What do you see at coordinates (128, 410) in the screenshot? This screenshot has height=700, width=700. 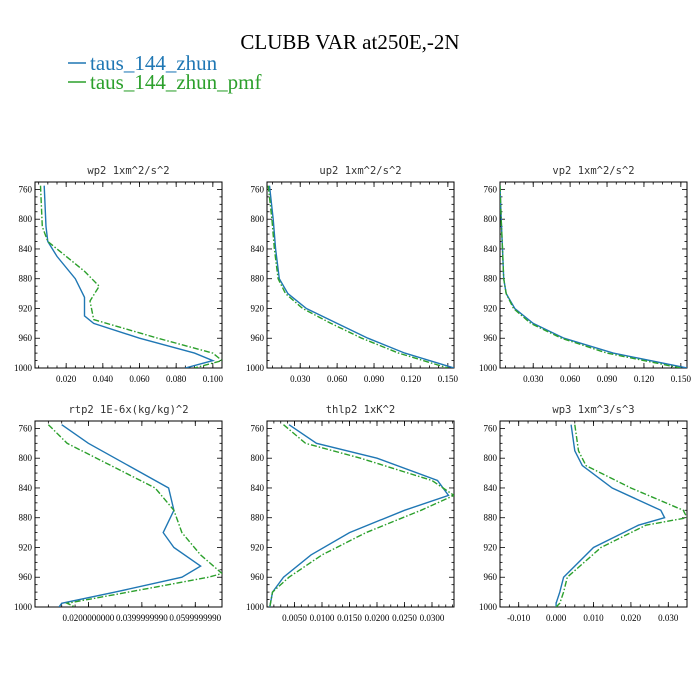 I see `panel-title: rtp2 1E-6x(kg/kg)^2` at bounding box center [128, 410].